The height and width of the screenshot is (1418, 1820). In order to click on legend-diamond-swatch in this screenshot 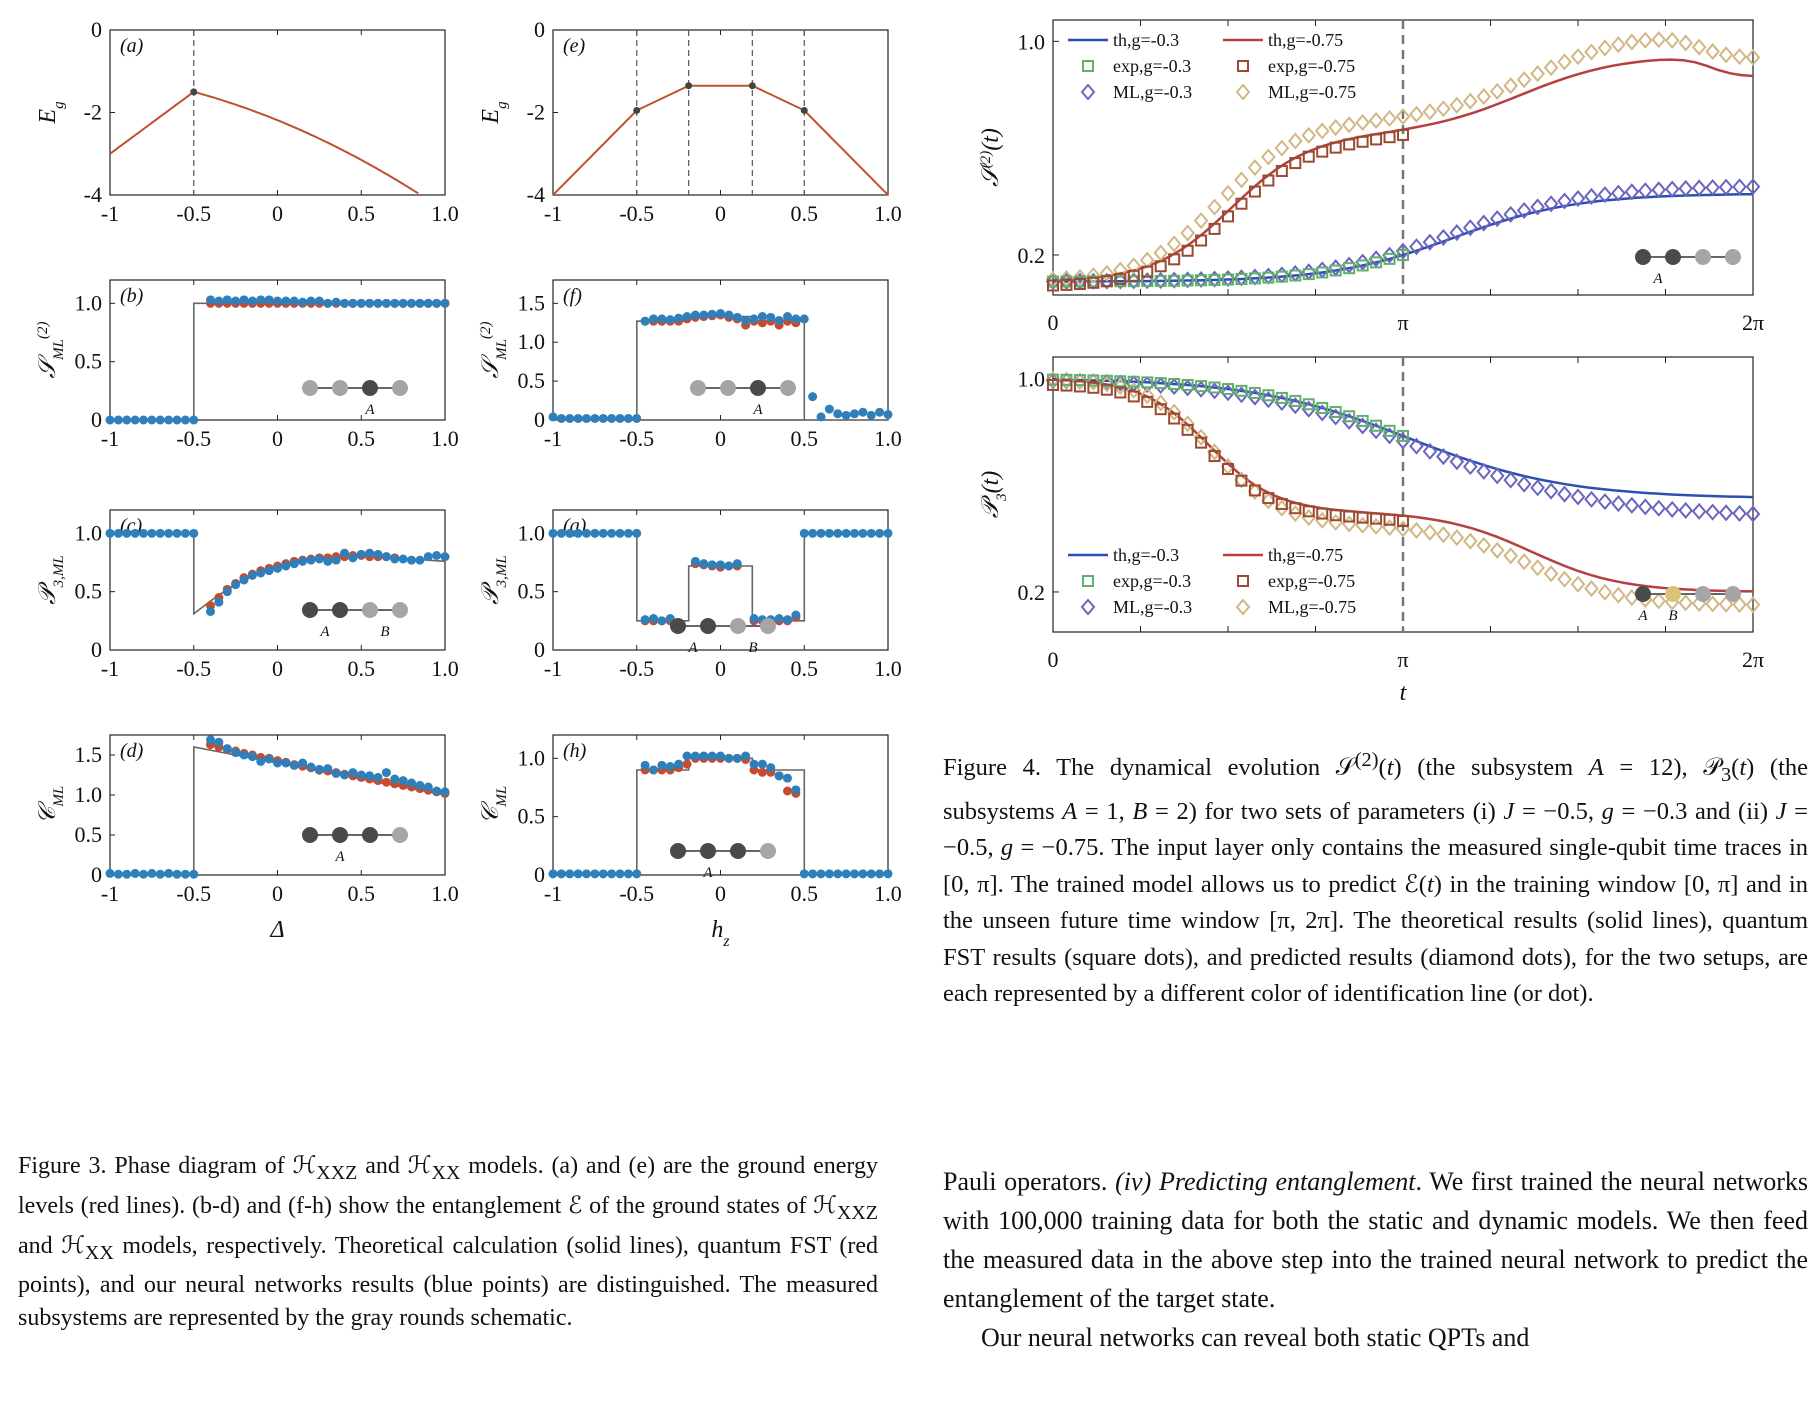, I will do `click(1088, 92)`.